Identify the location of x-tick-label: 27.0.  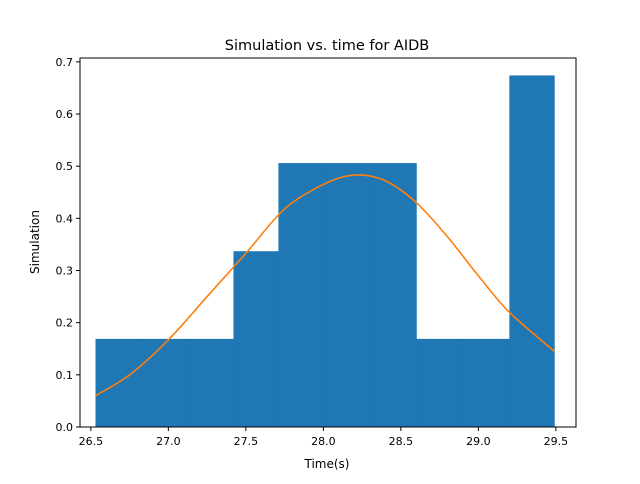
(168, 441).